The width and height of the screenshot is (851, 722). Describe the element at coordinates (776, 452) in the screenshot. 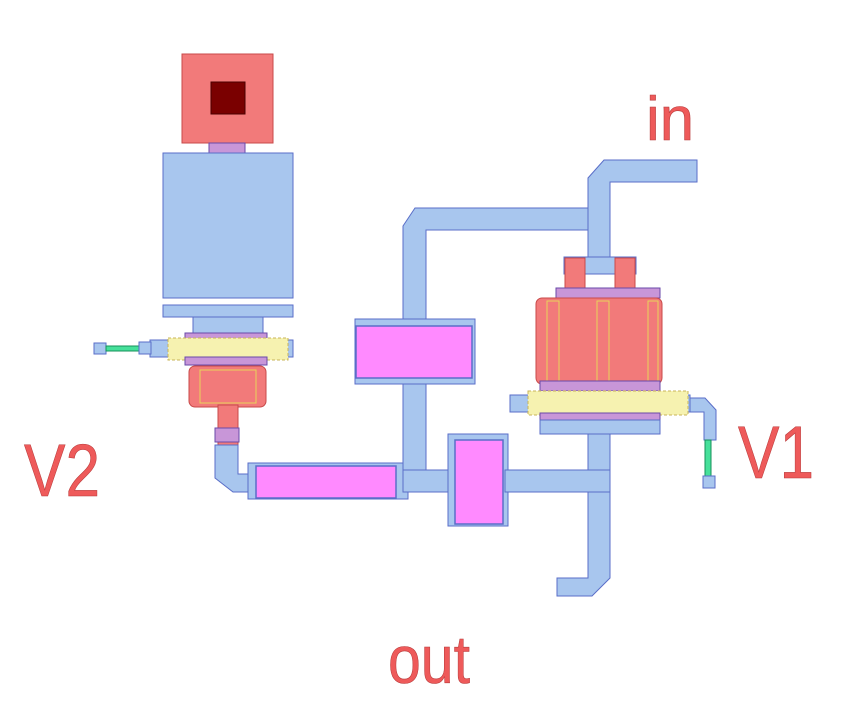

I see `label-v1: V1` at that location.